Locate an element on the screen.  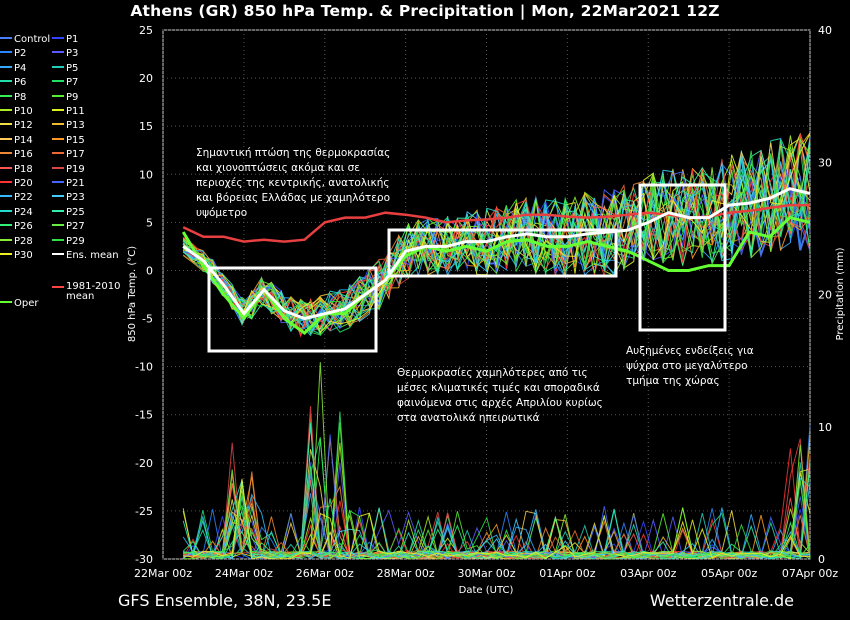
legend-item: P29 is located at coordinates (68, 242).